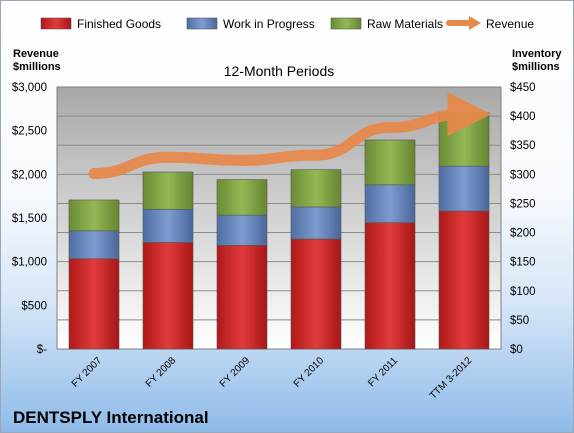 This screenshot has height=433, width=574. I want to click on left-tick-label: $-, so click(42, 350).